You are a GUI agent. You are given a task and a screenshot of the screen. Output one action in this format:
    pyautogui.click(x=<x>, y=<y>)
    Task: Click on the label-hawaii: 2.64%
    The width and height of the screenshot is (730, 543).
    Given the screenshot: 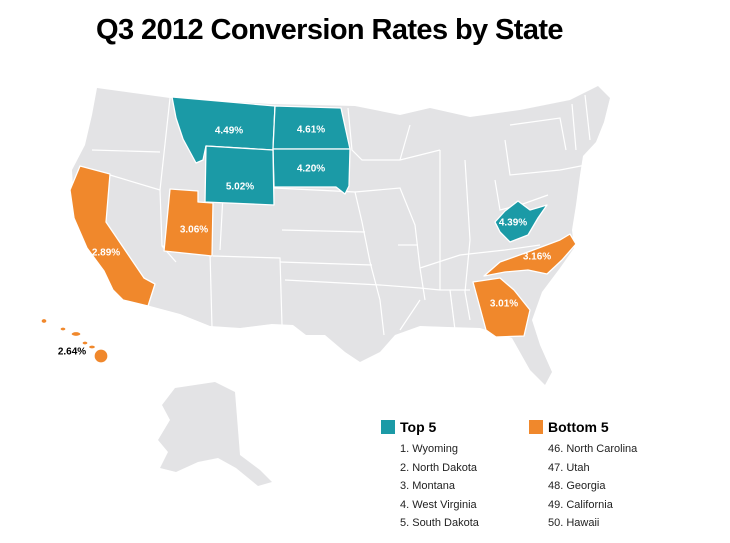 What is the action you would take?
    pyautogui.click(x=72, y=352)
    